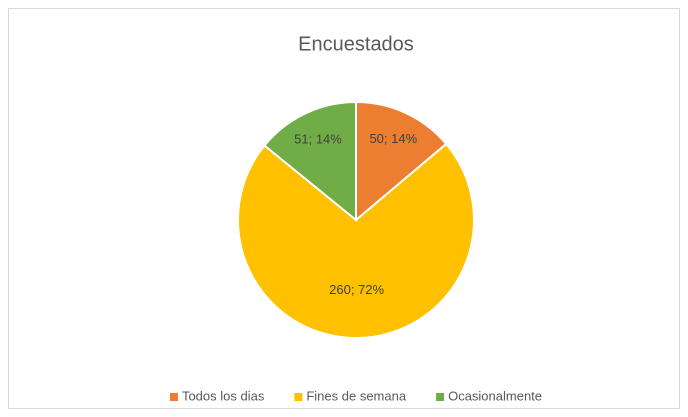  I want to click on data-label: 50; 14%, so click(393, 138).